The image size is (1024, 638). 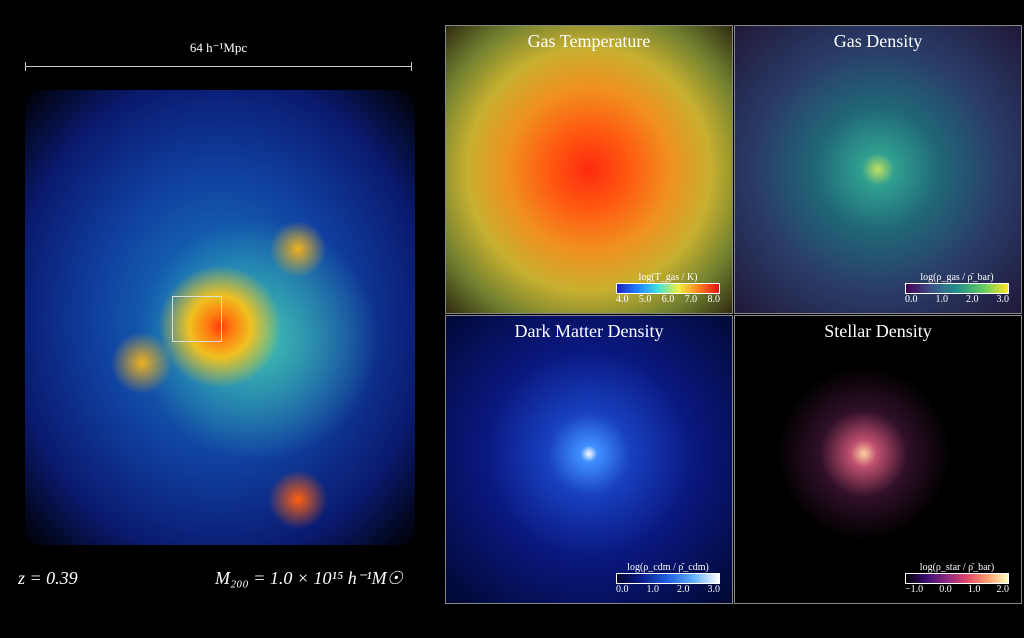 What do you see at coordinates (218, 66) in the screenshot?
I see `scale-bar` at bounding box center [218, 66].